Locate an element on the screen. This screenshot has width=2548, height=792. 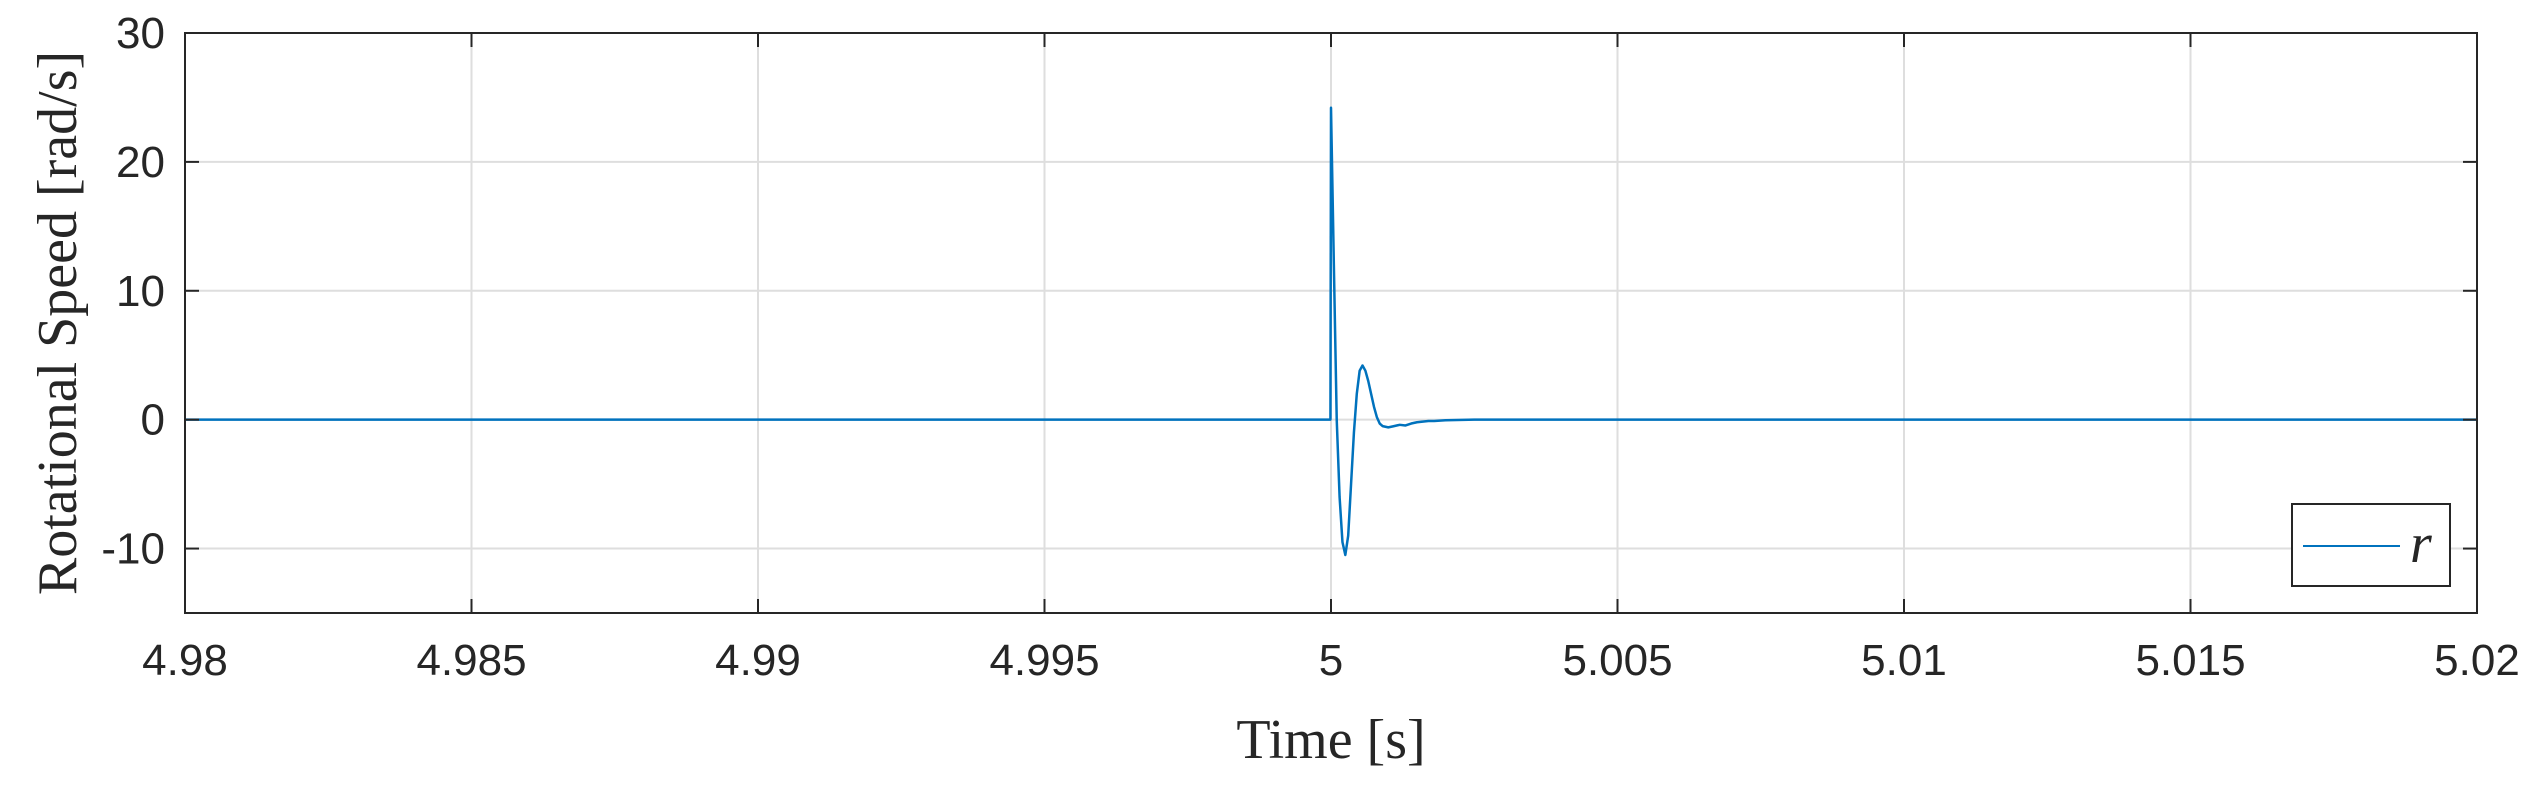
x-tick-label: 4.985 is located at coordinates (471, 660).